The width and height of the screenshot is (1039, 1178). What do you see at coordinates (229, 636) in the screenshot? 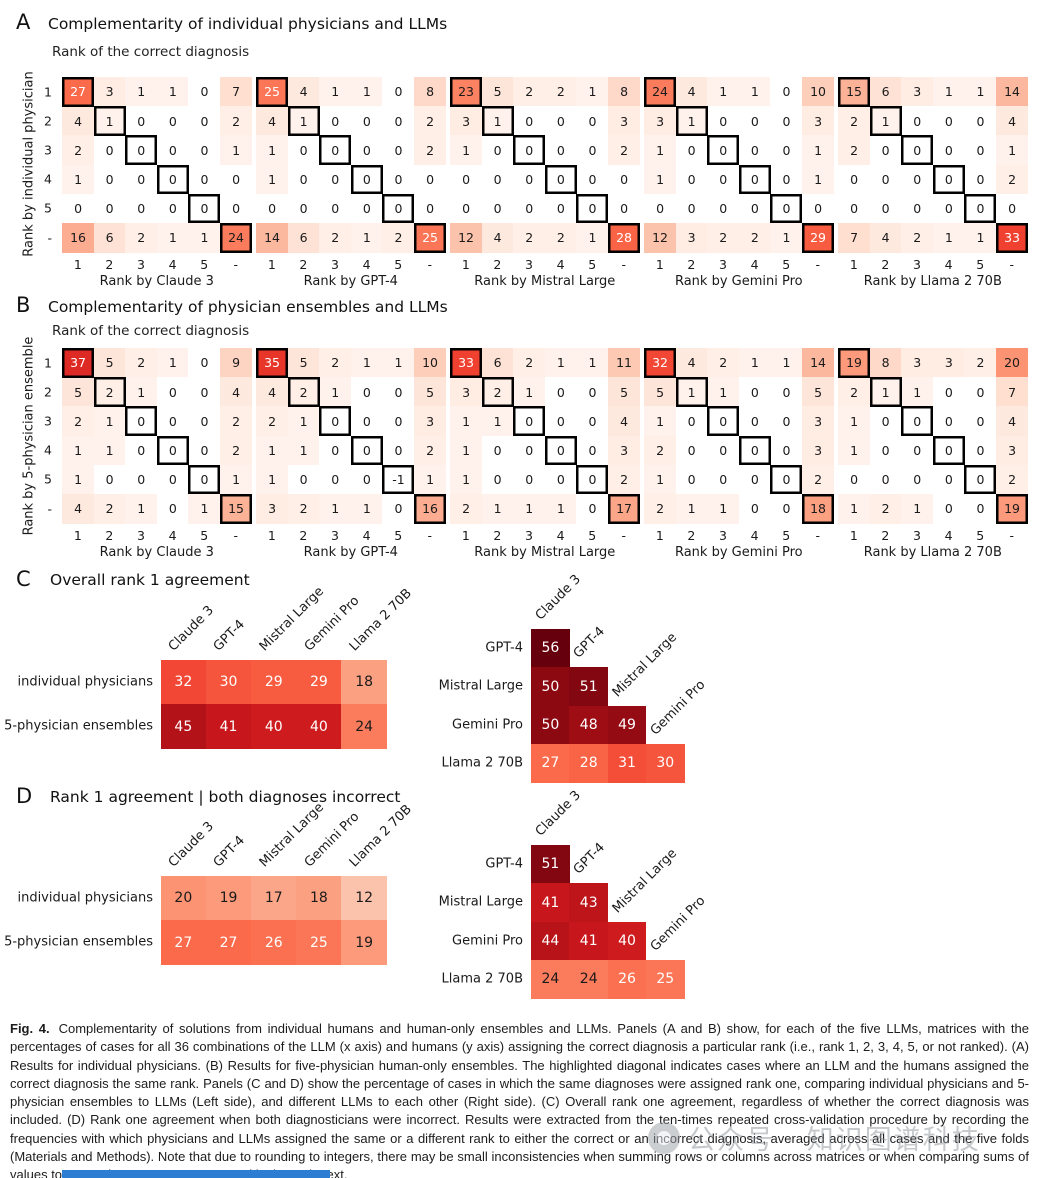
I see `matrix-column-label: GPT-4` at bounding box center [229, 636].